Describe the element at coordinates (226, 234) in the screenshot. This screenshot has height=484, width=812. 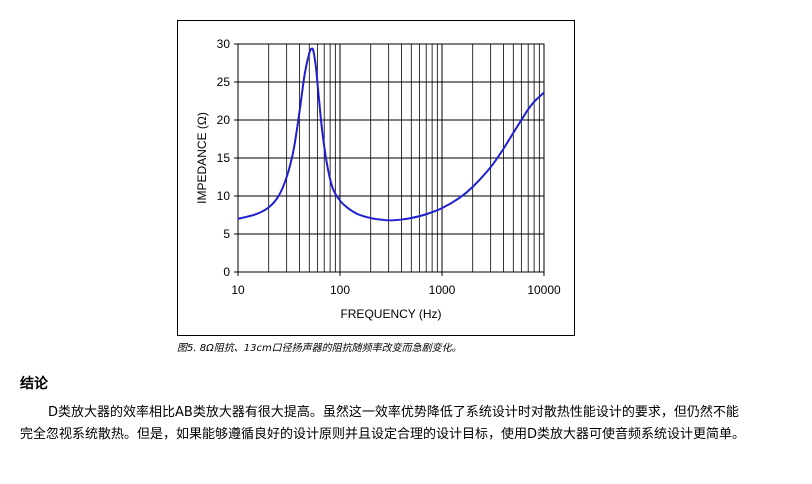
I see `y-tick-label: 5` at that location.